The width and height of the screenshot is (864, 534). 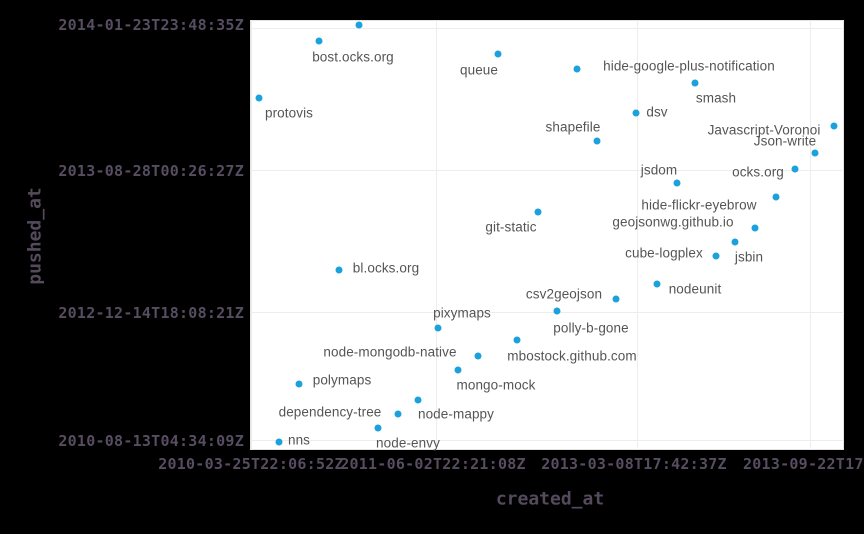 I want to click on y-tick-label: 2014-01-23T23:48:35Z, so click(x=151, y=25).